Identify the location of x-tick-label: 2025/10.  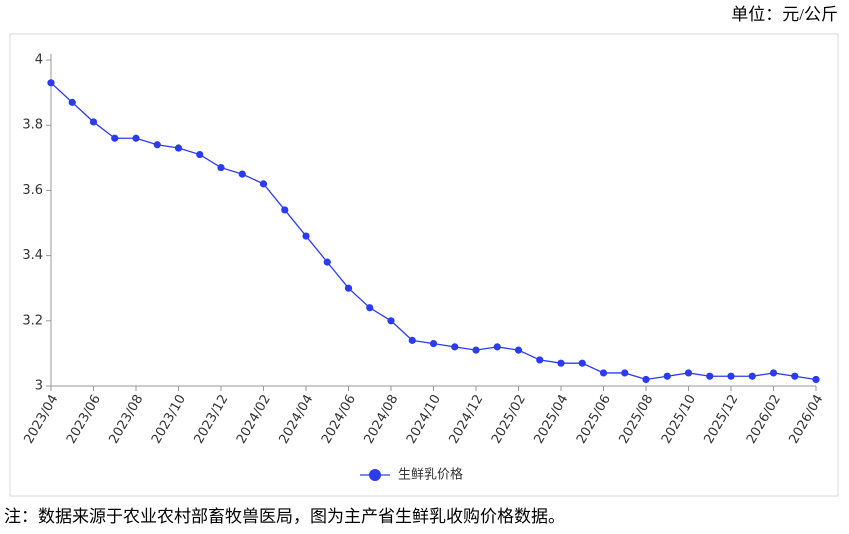
(679, 419).